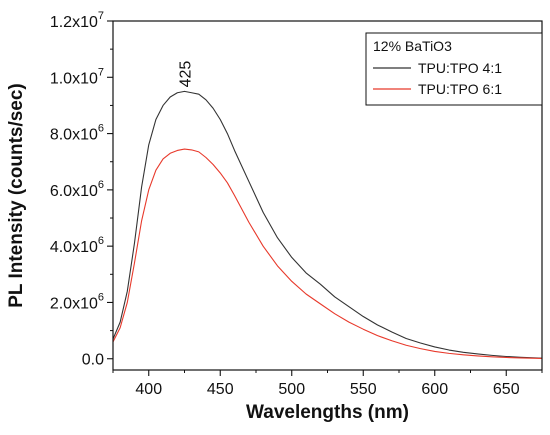  What do you see at coordinates (148, 389) in the screenshot?
I see `x-tick-label: 400` at bounding box center [148, 389].